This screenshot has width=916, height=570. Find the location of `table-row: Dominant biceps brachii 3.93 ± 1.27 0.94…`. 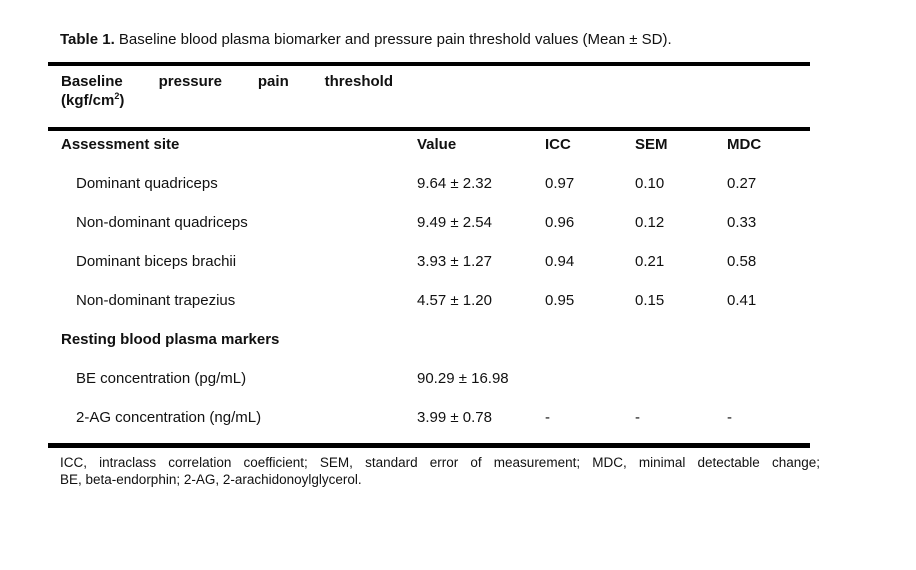

table-row: Dominant biceps brachii 3.93 ± 1.27 0.94… is located at coordinates (429, 267).